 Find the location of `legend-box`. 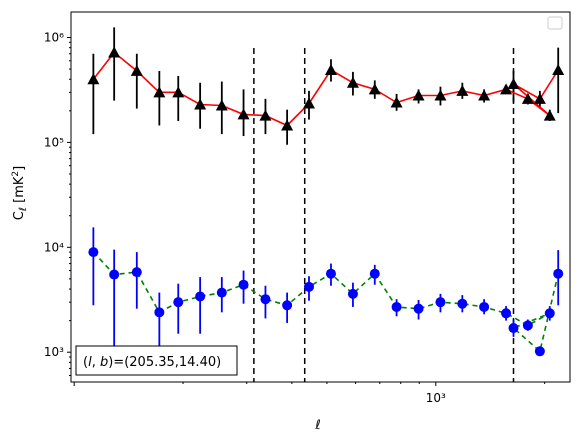

legend-box is located at coordinates (555, 23).